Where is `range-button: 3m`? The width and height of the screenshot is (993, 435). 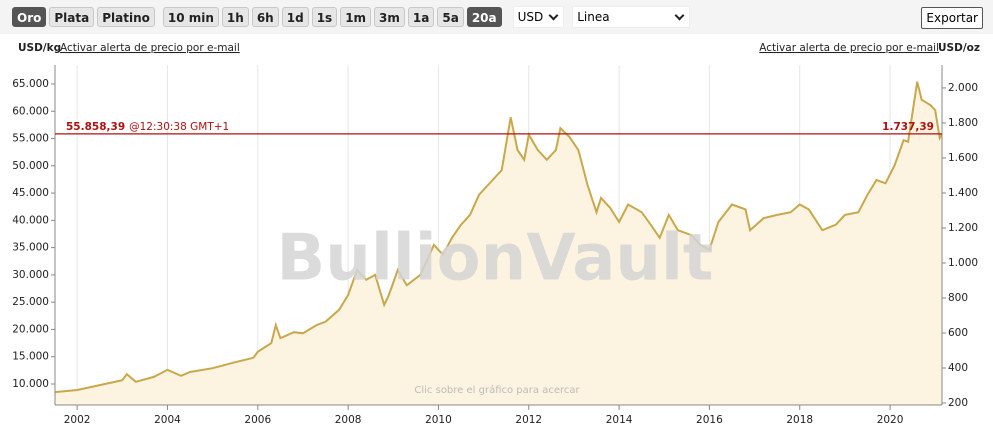
range-button: 3m is located at coordinates (389, 17).